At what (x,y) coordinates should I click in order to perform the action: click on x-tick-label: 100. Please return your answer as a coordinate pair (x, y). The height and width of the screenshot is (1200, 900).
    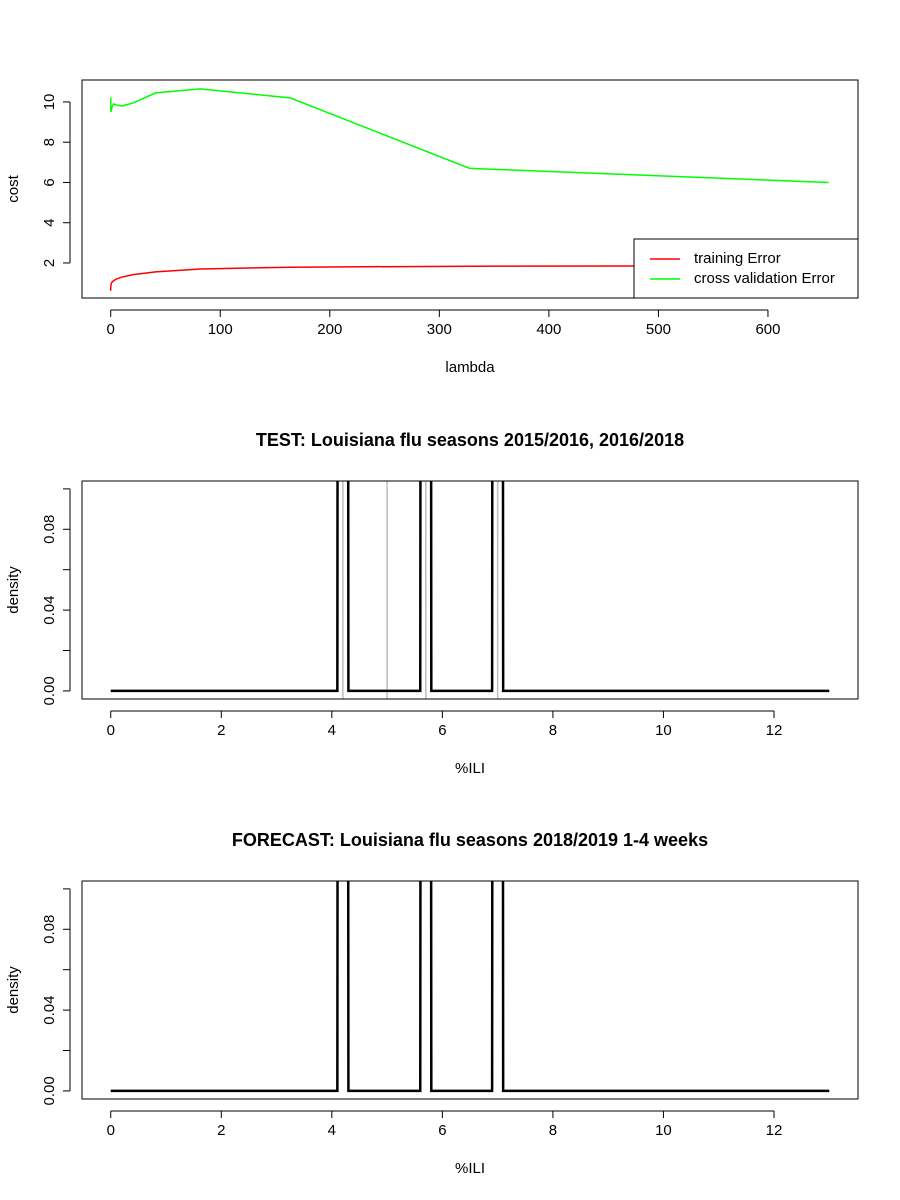
    Looking at the image, I should click on (220, 329).